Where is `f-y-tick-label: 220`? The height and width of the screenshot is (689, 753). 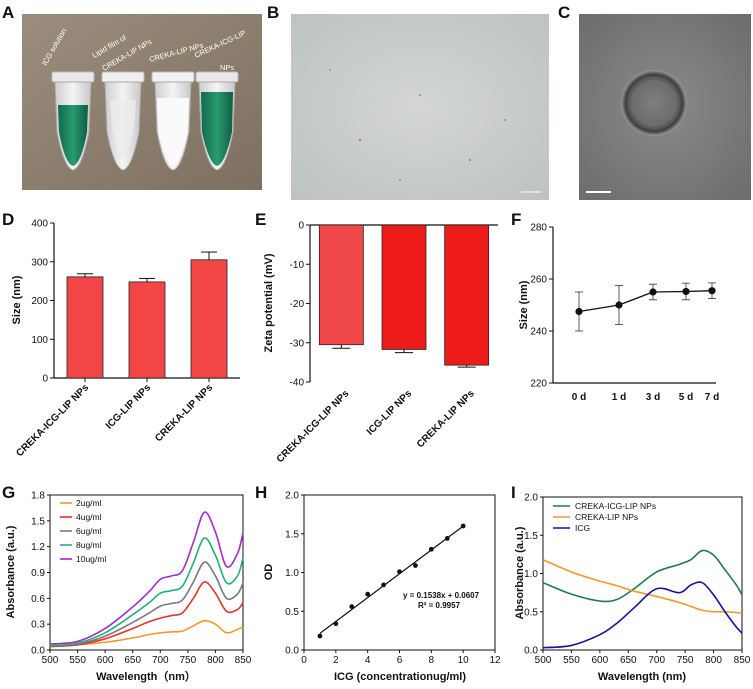 f-y-tick-label: 220 is located at coordinates (538, 384).